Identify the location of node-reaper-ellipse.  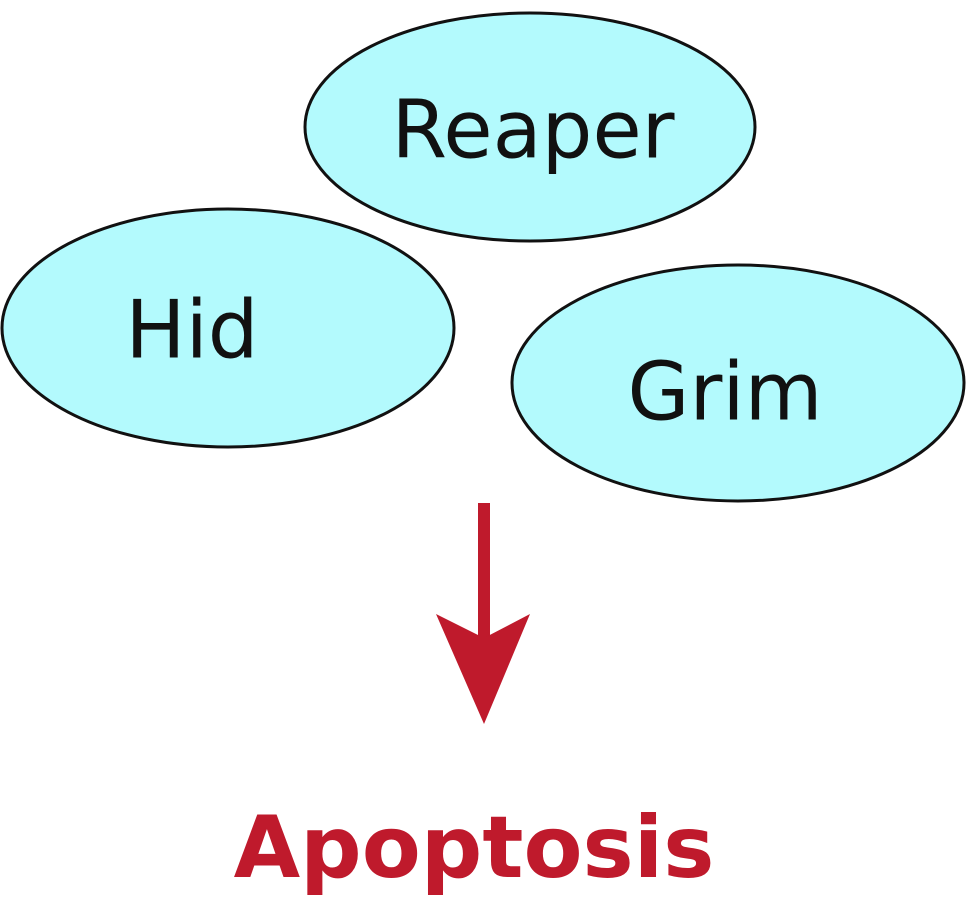
(530, 127).